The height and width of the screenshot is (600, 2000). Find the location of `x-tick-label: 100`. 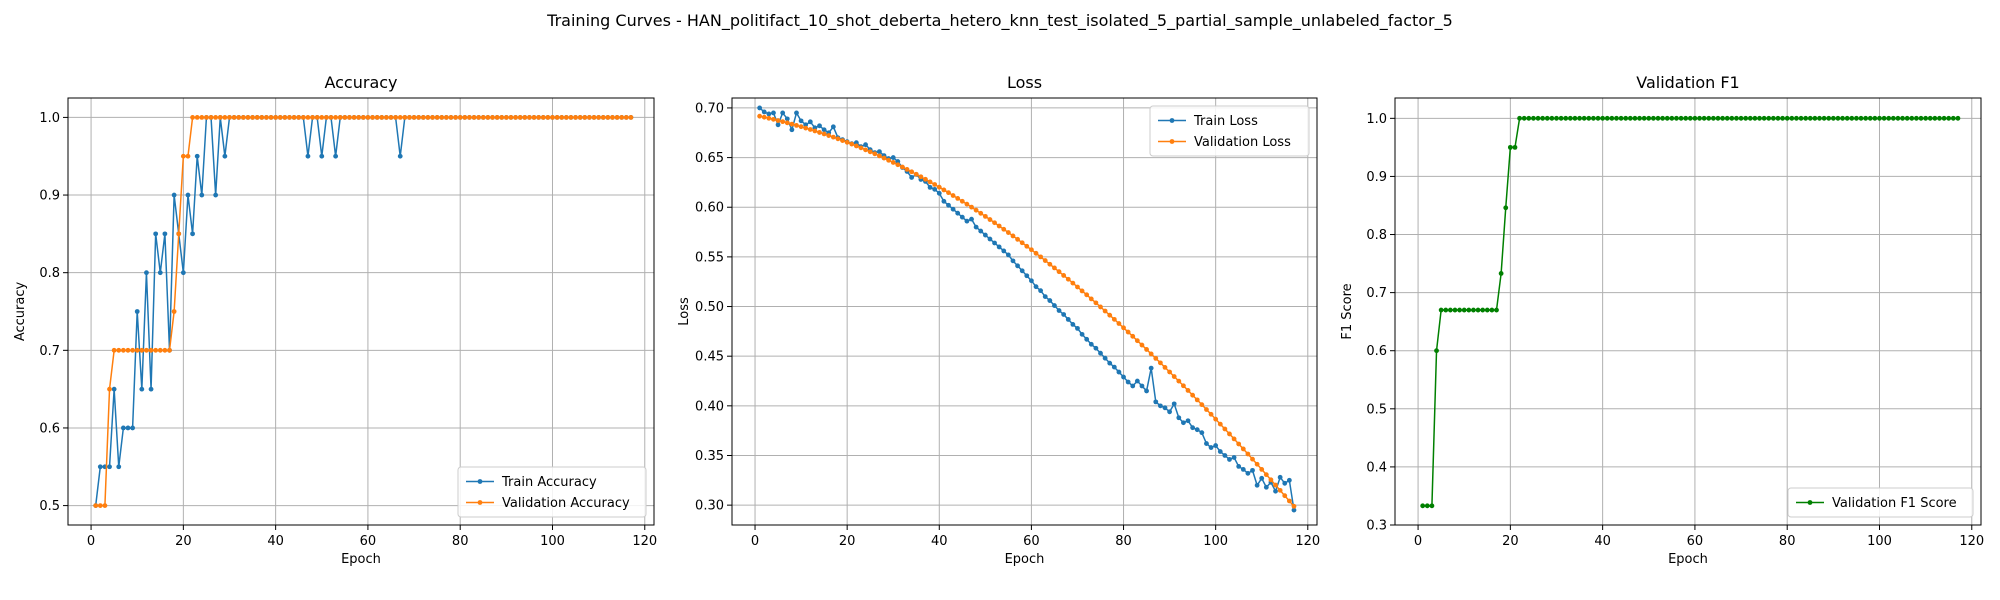

x-tick-label: 100 is located at coordinates (552, 541).